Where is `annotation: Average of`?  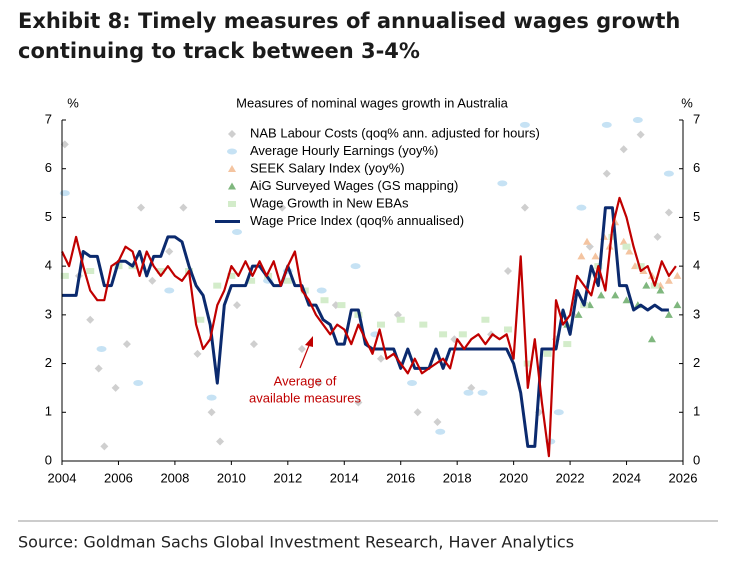
annotation: Average of is located at coordinates (305, 380).